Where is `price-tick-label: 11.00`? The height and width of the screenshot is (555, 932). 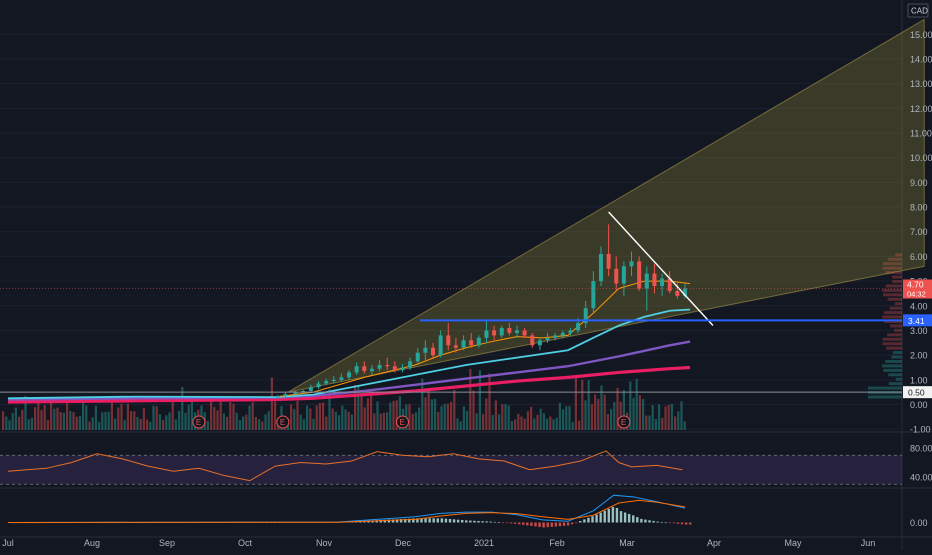
price-tick-label: 11.00 is located at coordinates (921, 134).